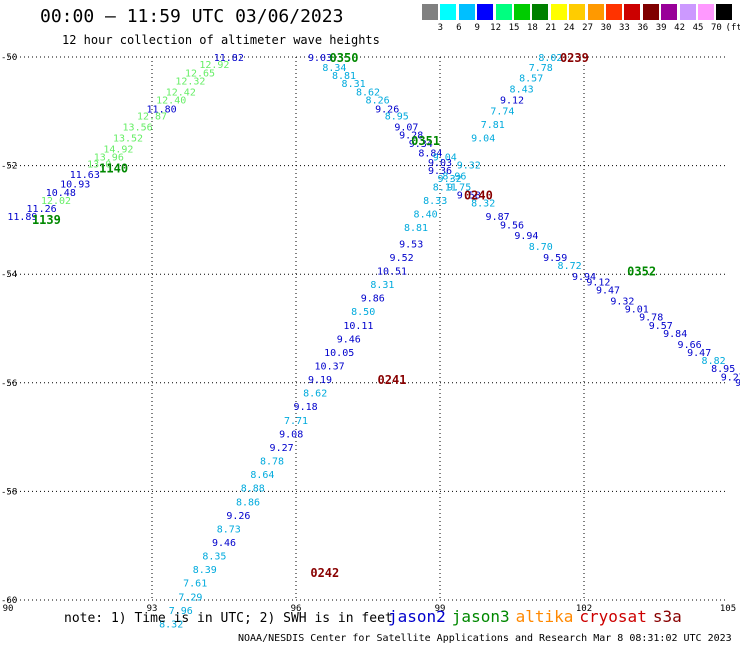  Describe the element at coordinates (522, 90) in the screenshot. I see `wave-height-label: 8.43` at that location.